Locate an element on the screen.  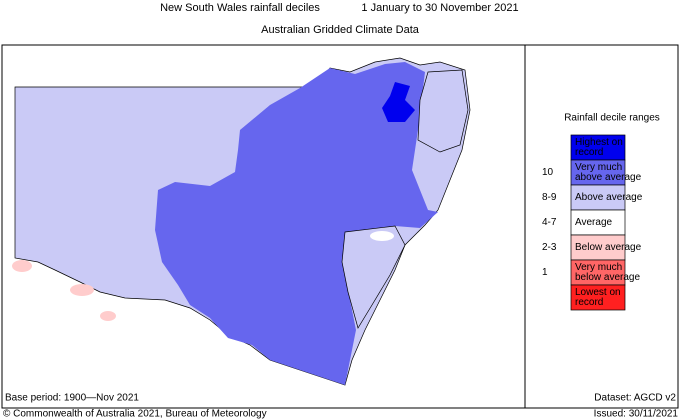
legend-range: 2-3 is located at coordinates (549, 247).